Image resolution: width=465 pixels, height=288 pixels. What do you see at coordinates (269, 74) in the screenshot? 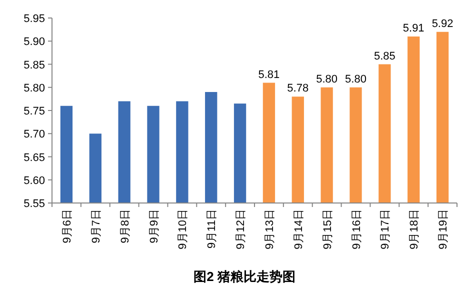
I see `data-label: 5.81` at bounding box center [269, 74].